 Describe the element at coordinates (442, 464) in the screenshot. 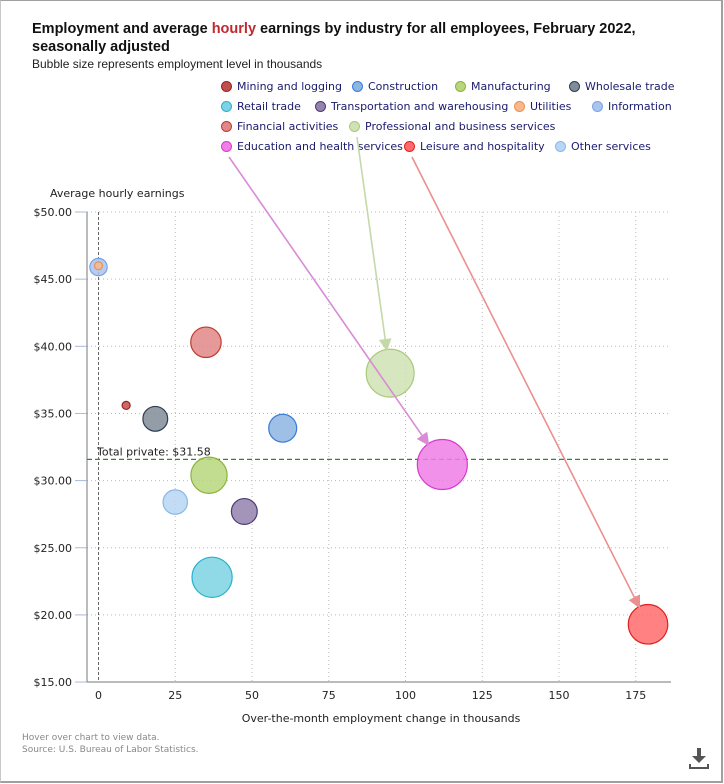

I see `bubble-education-and-health-services` at that location.